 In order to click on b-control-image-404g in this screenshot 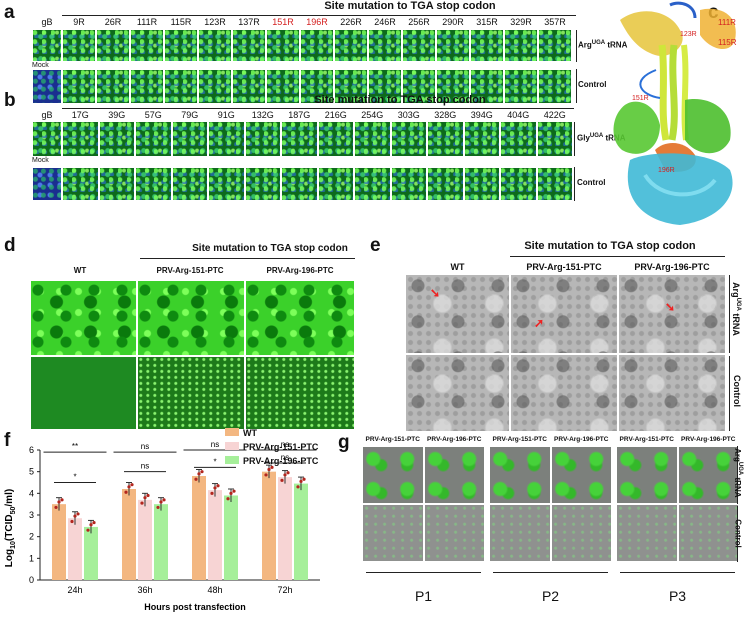, I will do `click(518, 184)`.